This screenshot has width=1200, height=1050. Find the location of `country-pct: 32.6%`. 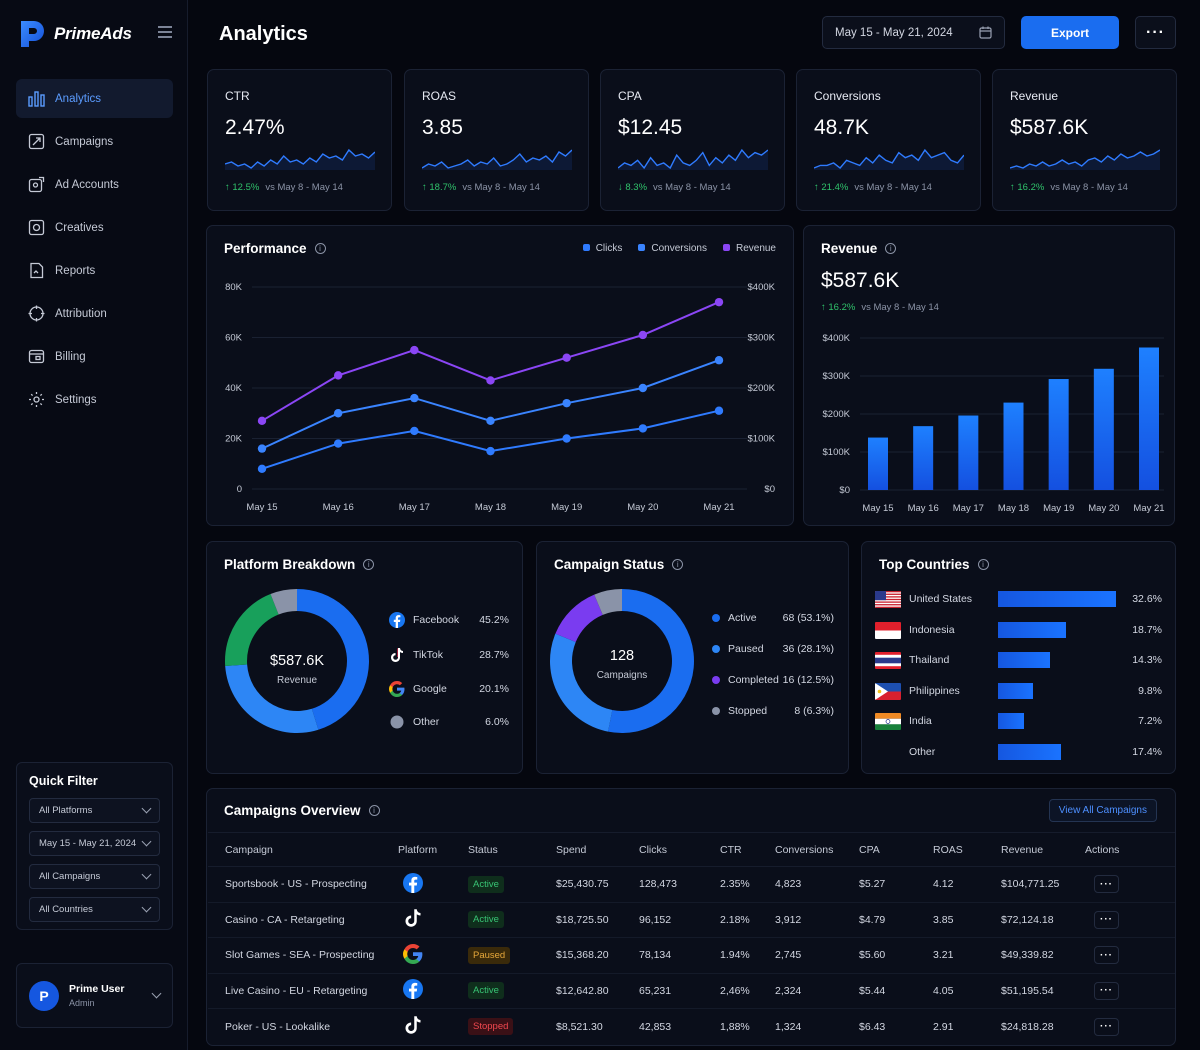

country-pct: 32.6% is located at coordinates (1147, 599).